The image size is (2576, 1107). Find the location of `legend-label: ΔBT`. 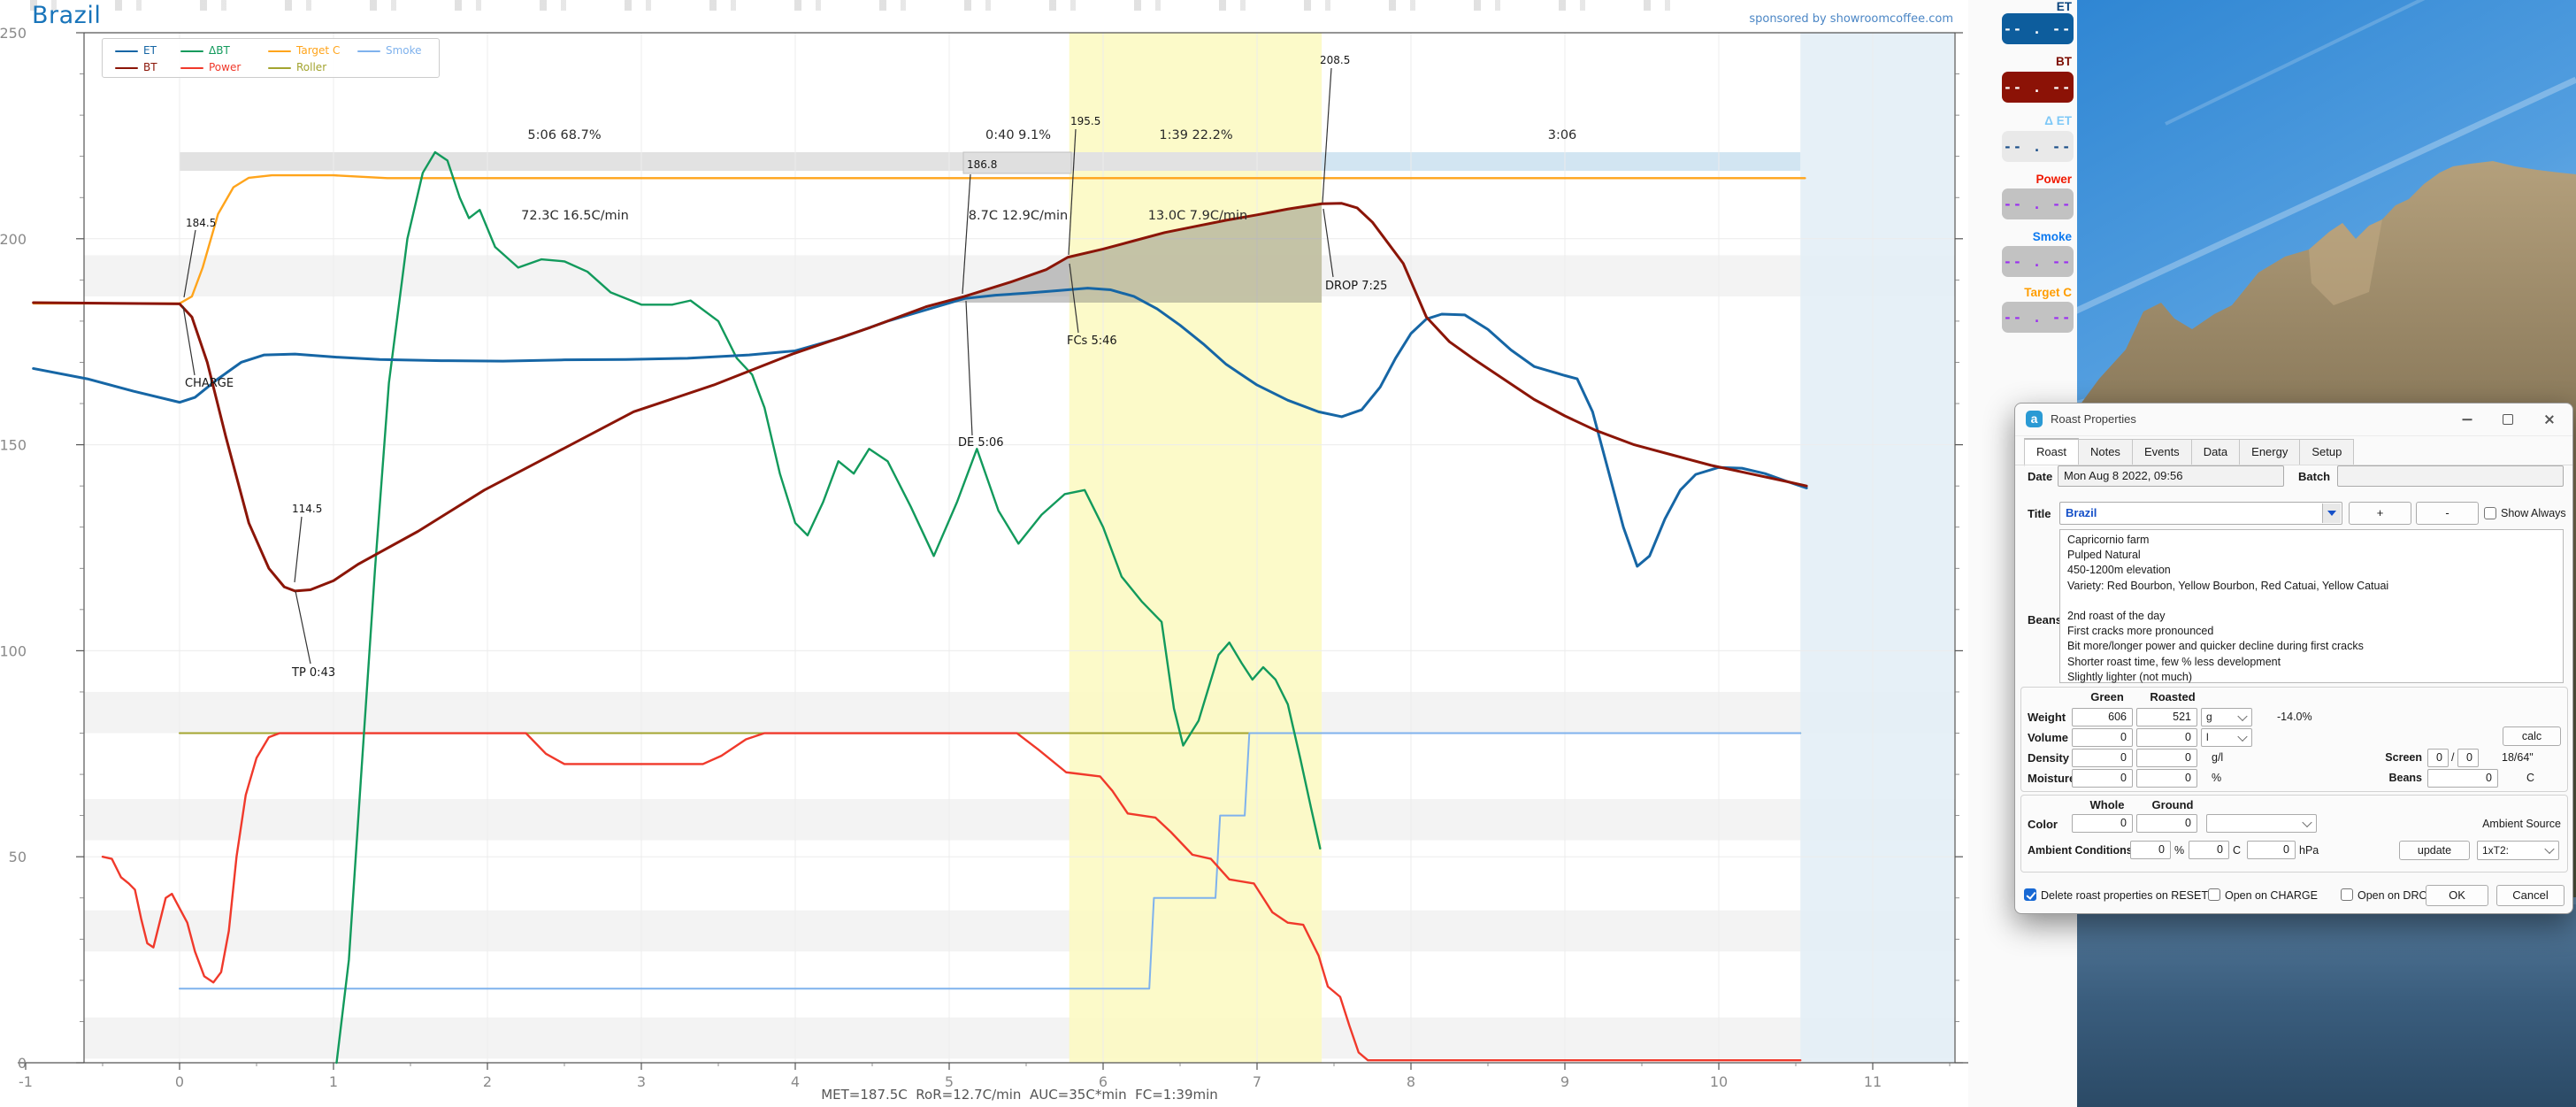

legend-label: ΔBT is located at coordinates (219, 51).